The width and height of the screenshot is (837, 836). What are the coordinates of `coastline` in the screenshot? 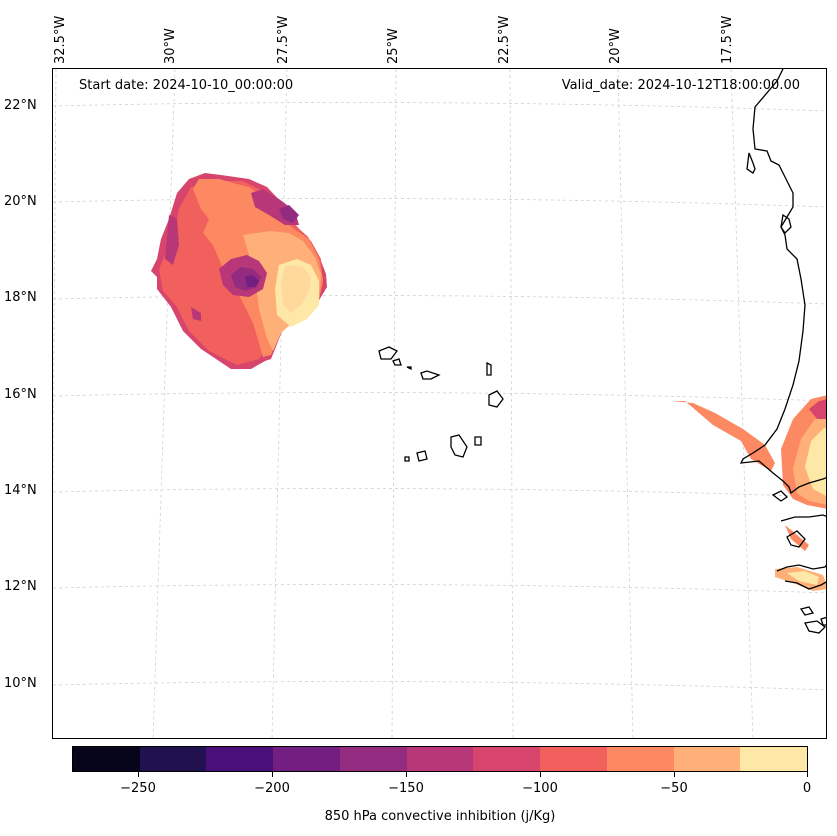 It's located at (782, 351).